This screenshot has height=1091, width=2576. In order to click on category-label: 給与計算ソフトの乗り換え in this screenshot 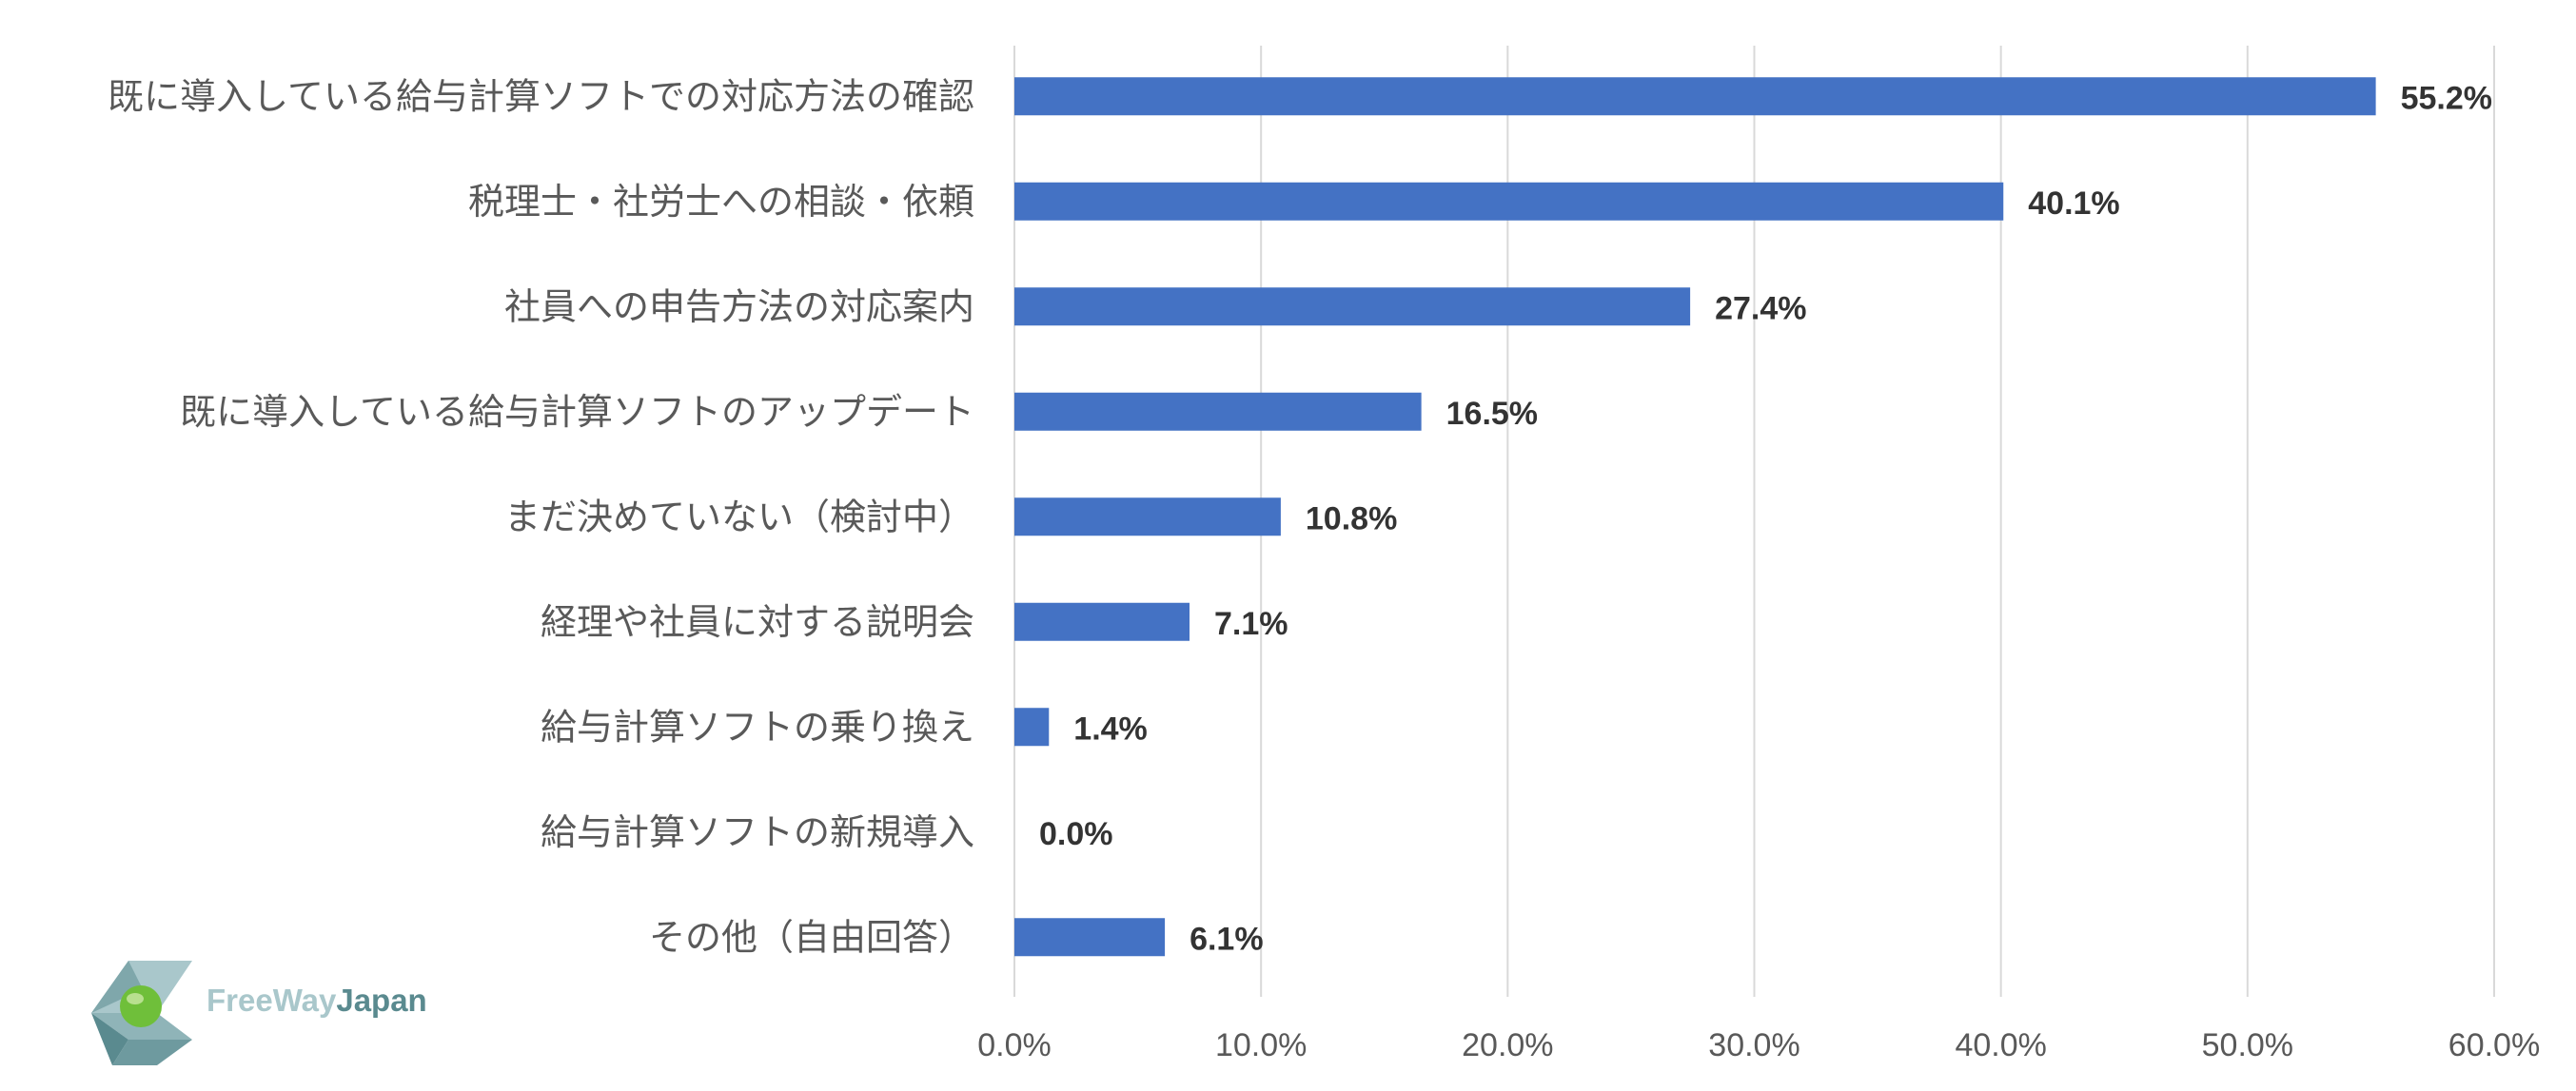, I will do `click(757, 727)`.